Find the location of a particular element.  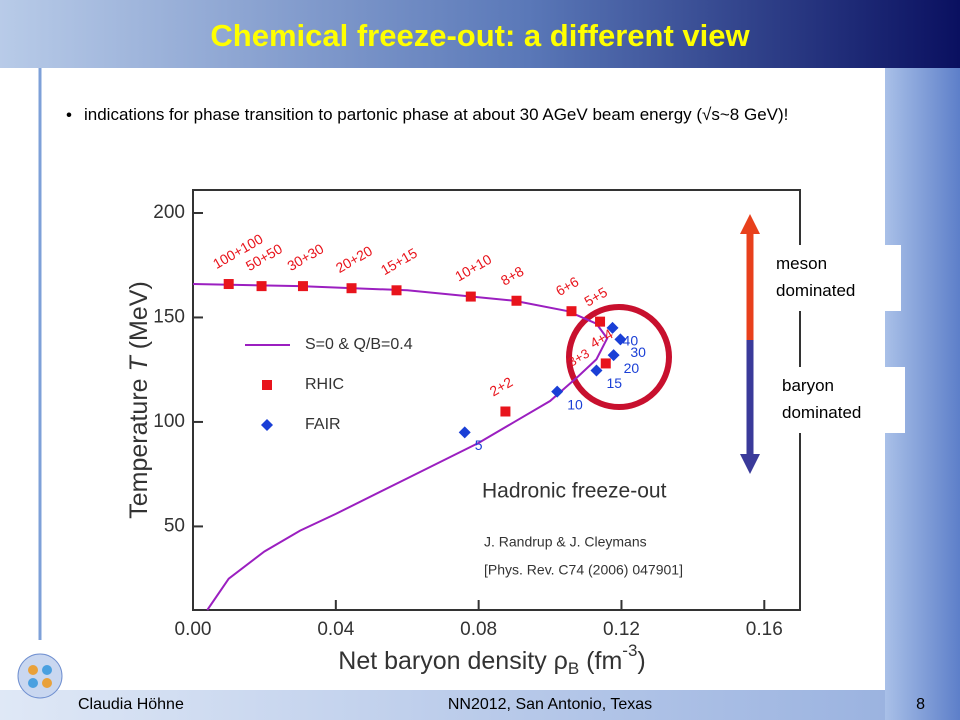

y-label-part: Temperature is located at coordinates (139, 444).